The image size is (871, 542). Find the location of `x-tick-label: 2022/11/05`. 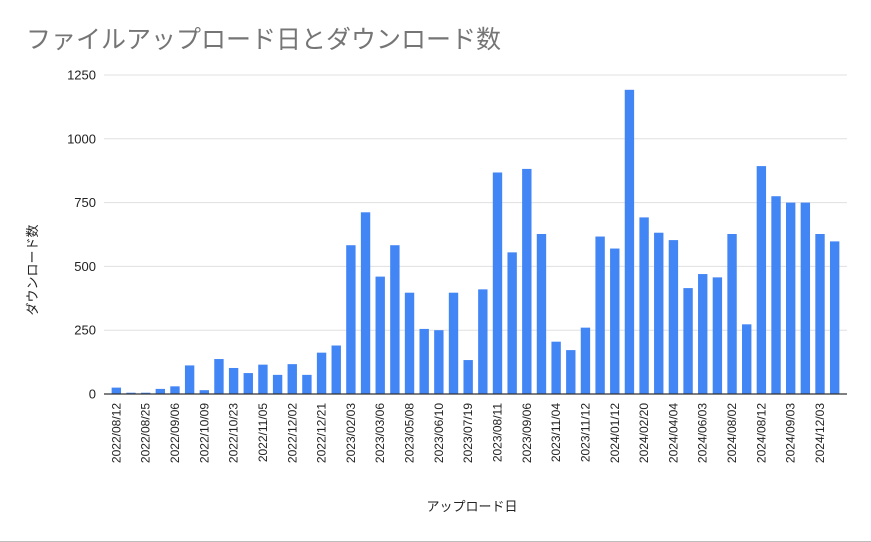

x-tick-label: 2022/11/05 is located at coordinates (263, 432).